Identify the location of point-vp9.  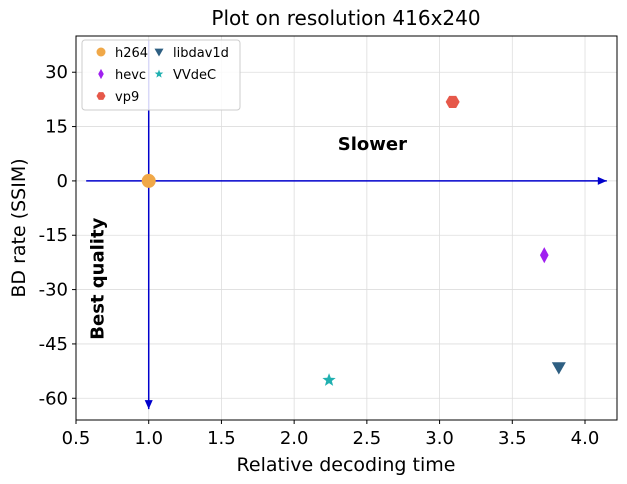
(452, 101).